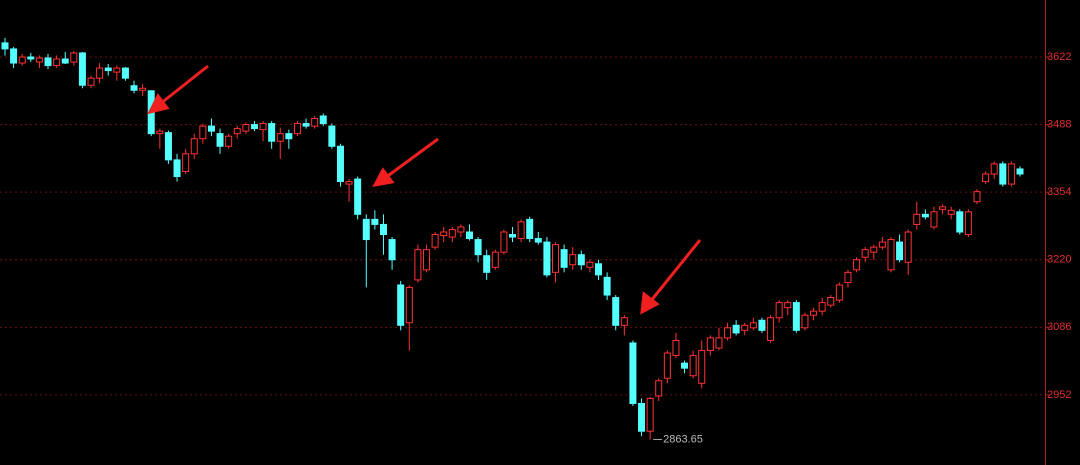  What do you see at coordinates (683, 439) in the screenshot?
I see `annotation: 2863.65` at bounding box center [683, 439].